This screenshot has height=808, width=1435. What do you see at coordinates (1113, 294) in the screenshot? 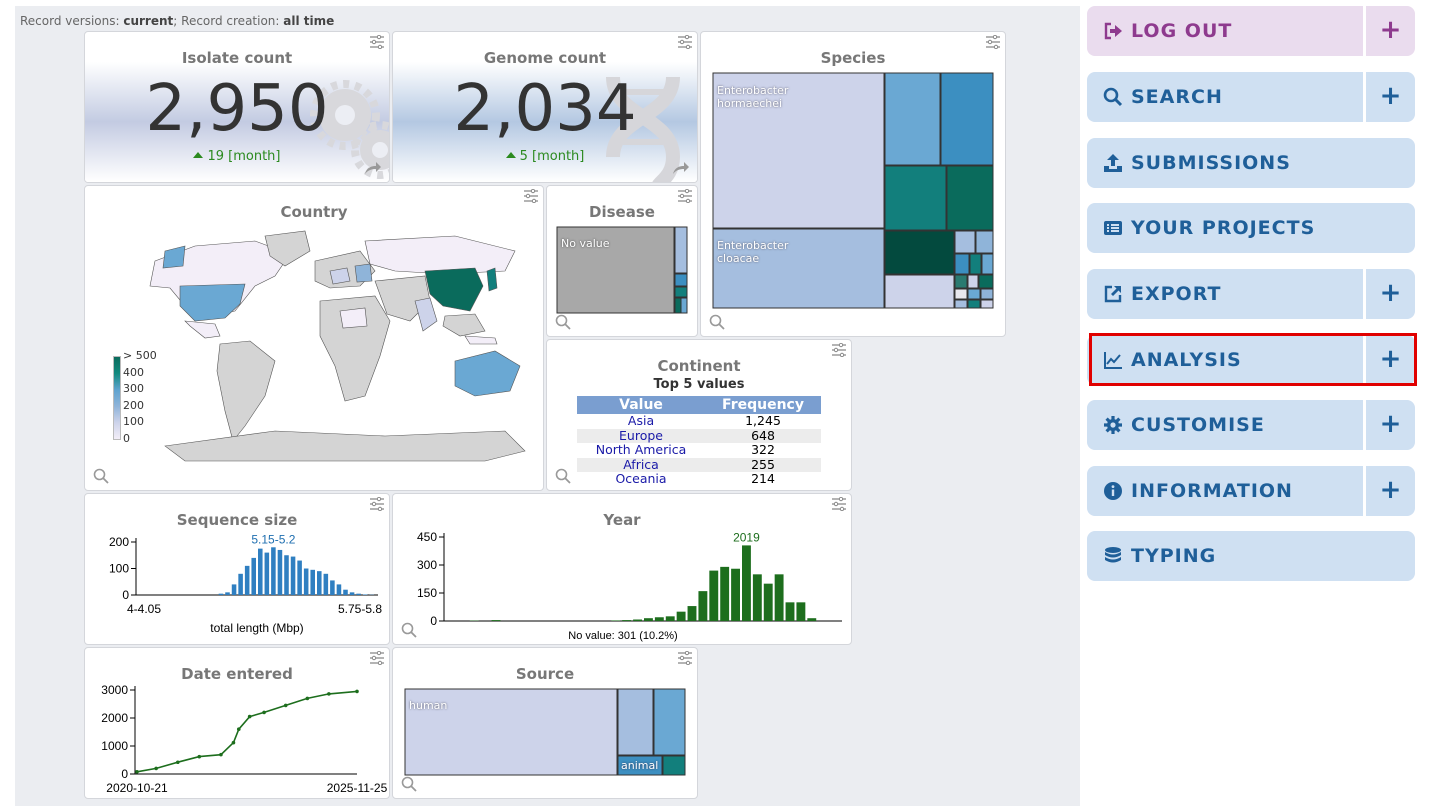
I see `external-link-icon` at bounding box center [1113, 294].